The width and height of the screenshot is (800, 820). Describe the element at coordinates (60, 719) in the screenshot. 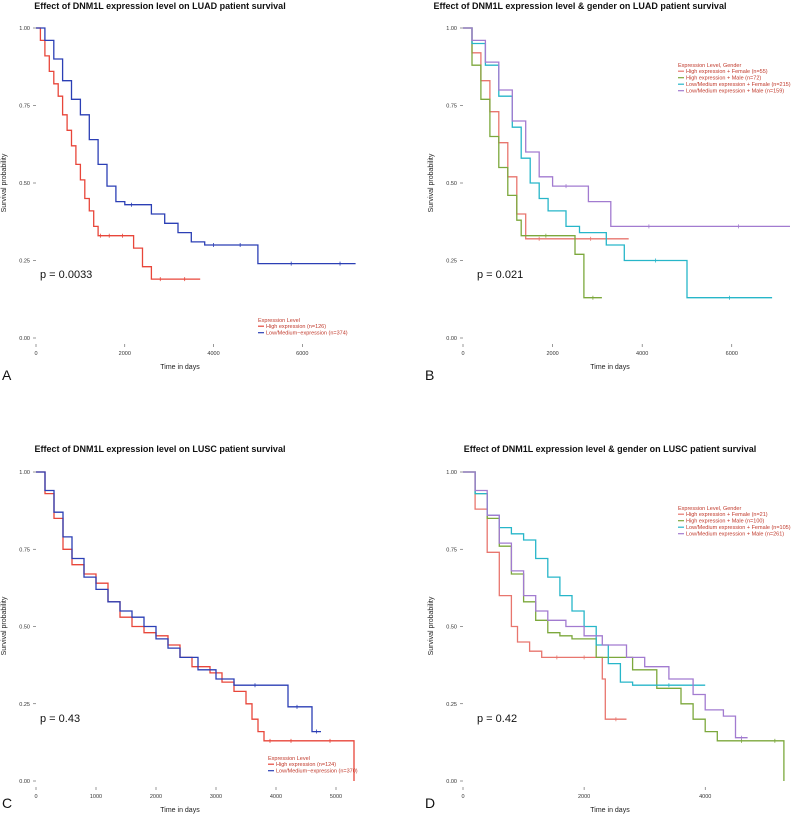

I see `p-value: p = 0.43` at that location.